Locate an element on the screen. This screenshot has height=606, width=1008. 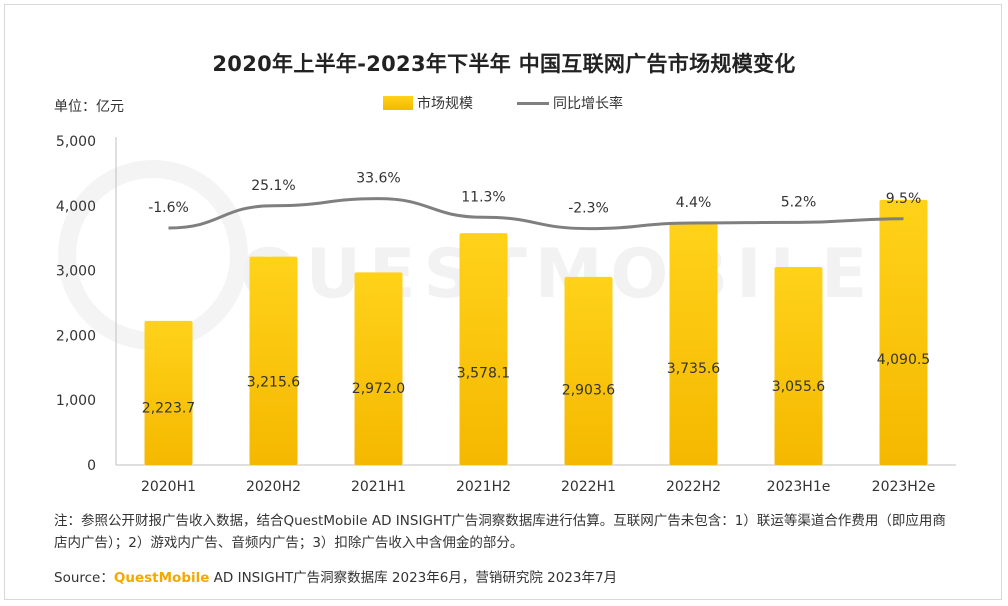
growth-rate-label: 33.6% is located at coordinates (378, 179).